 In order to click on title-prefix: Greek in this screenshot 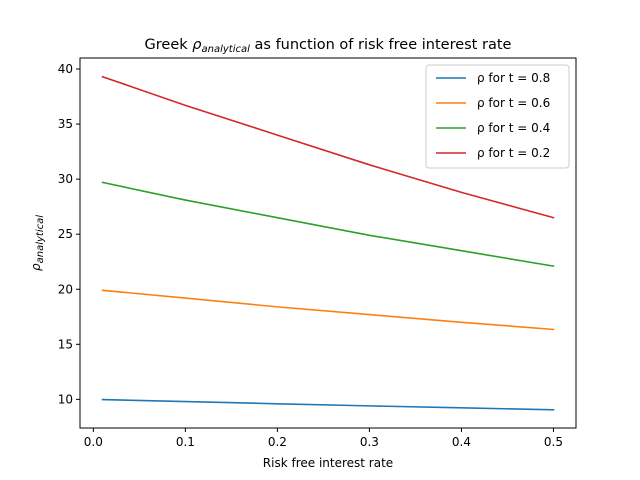, I will do `click(169, 45)`.